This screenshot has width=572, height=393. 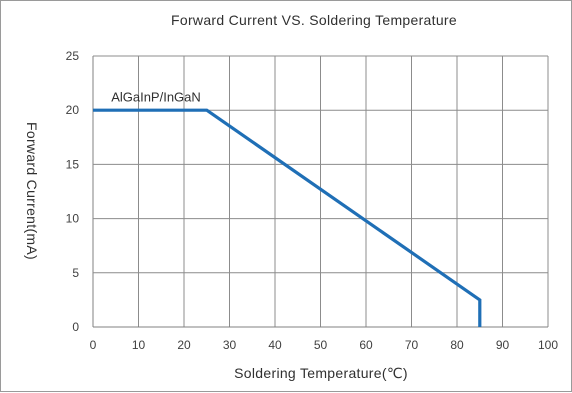 I want to click on y-tick-label: 25, so click(x=73, y=56).